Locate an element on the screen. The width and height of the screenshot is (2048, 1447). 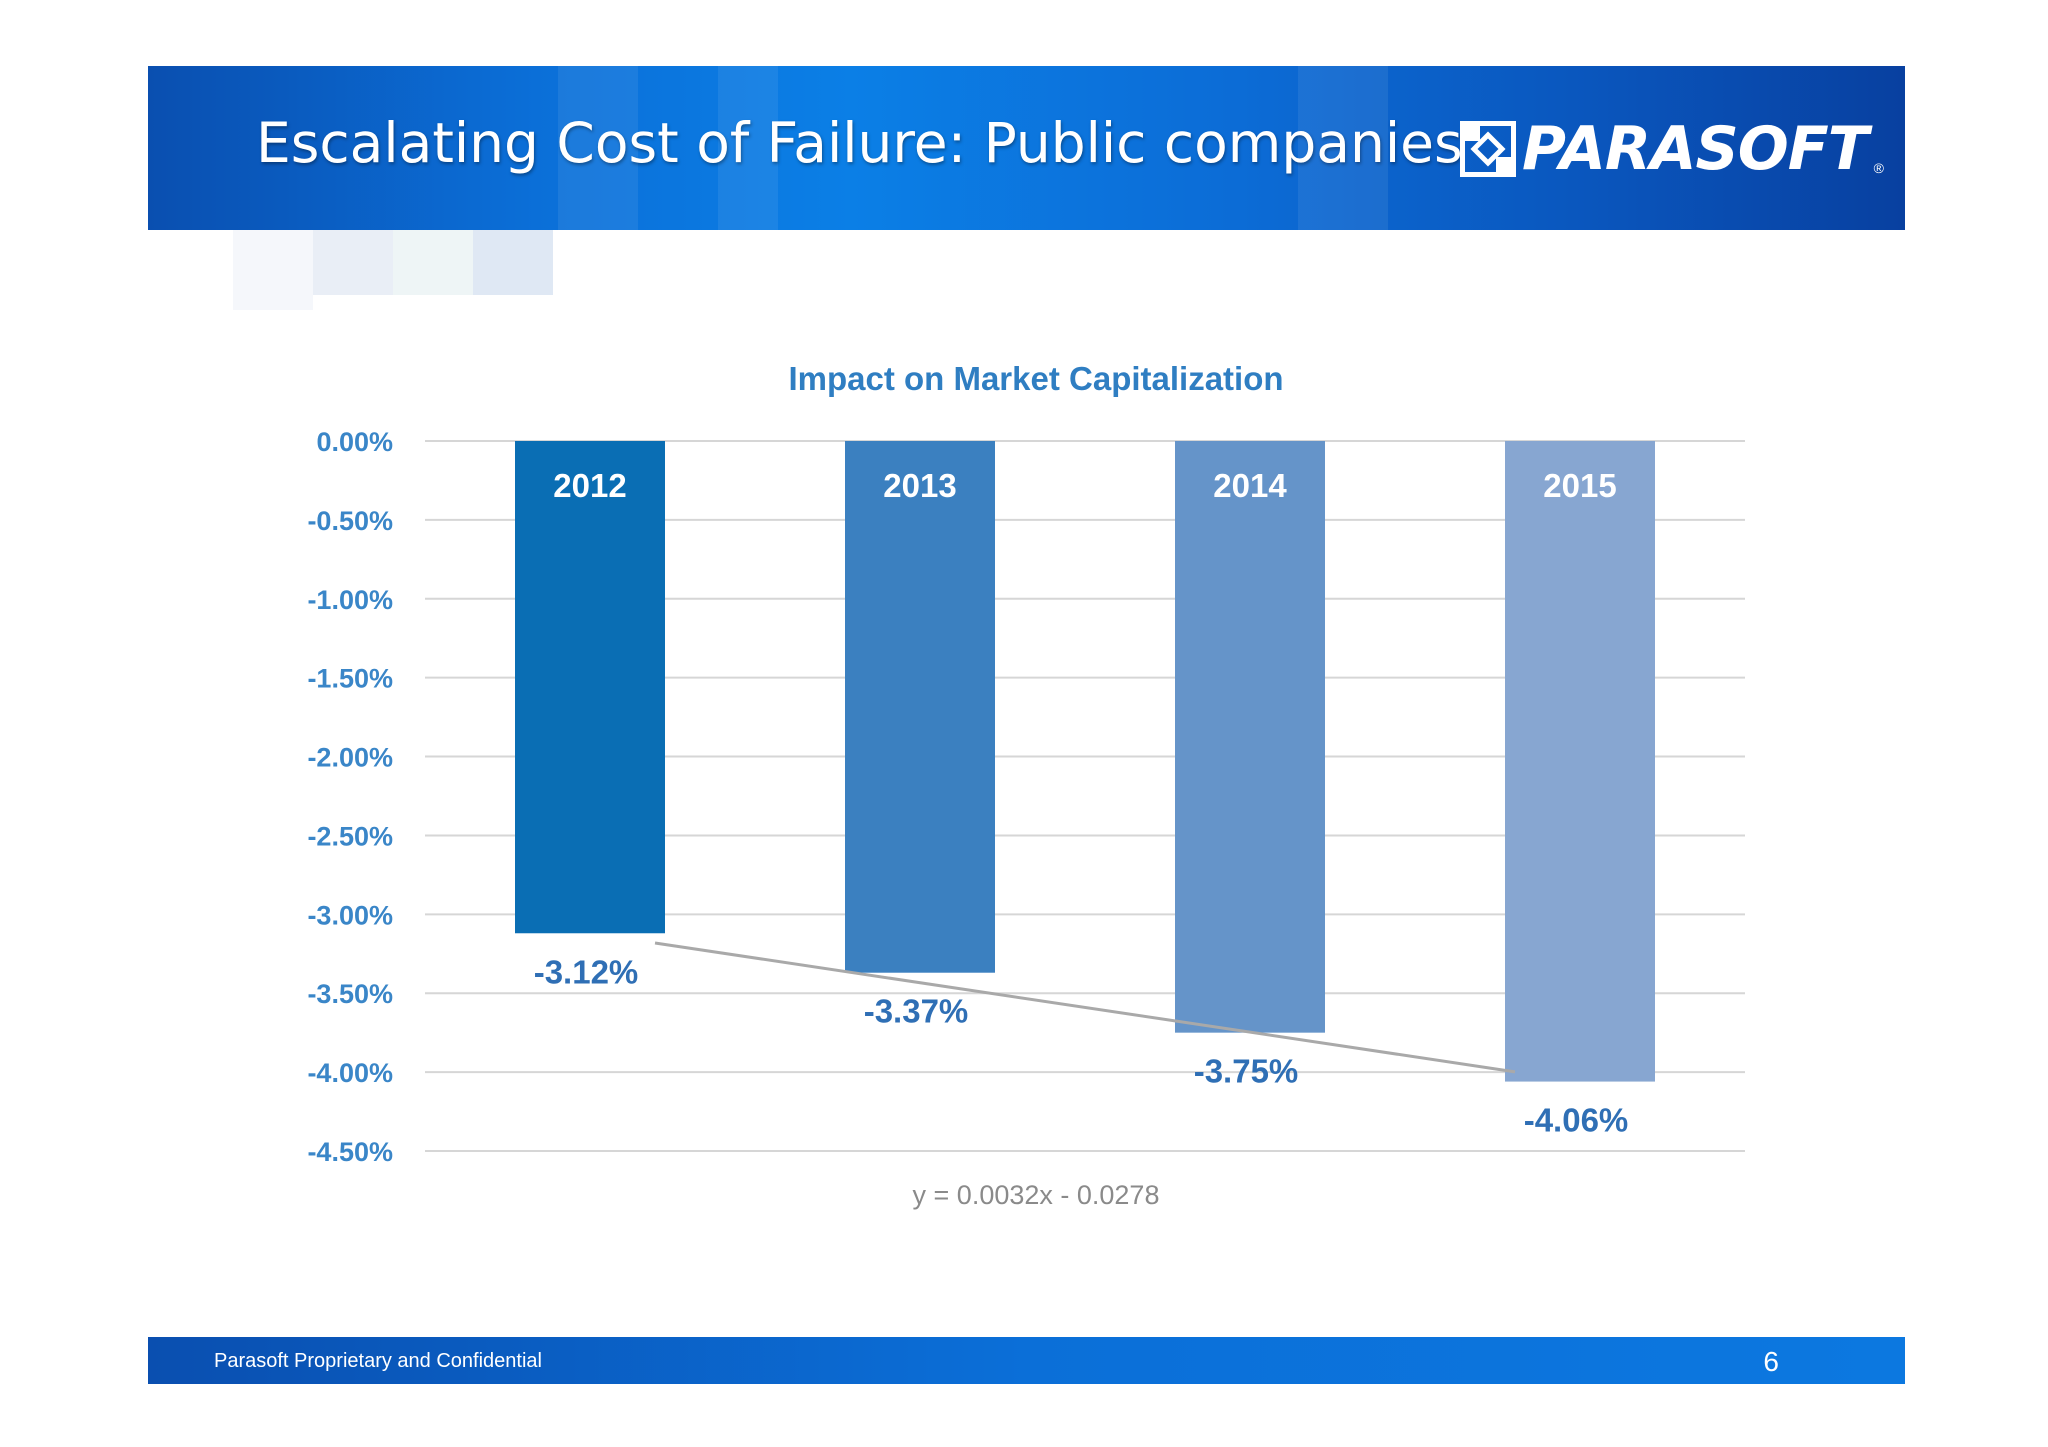
y-tick-label: -1.00% is located at coordinates (350, 600).